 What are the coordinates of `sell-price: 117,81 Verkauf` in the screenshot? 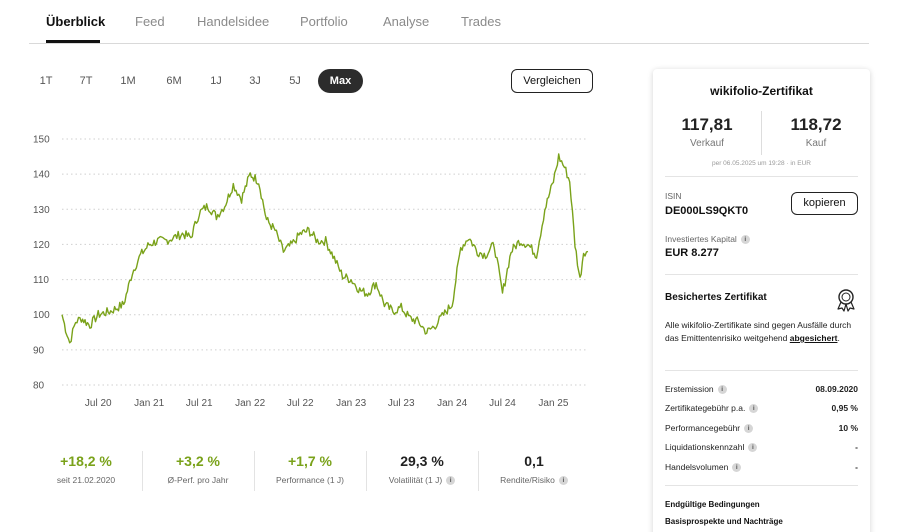 It's located at (707, 132).